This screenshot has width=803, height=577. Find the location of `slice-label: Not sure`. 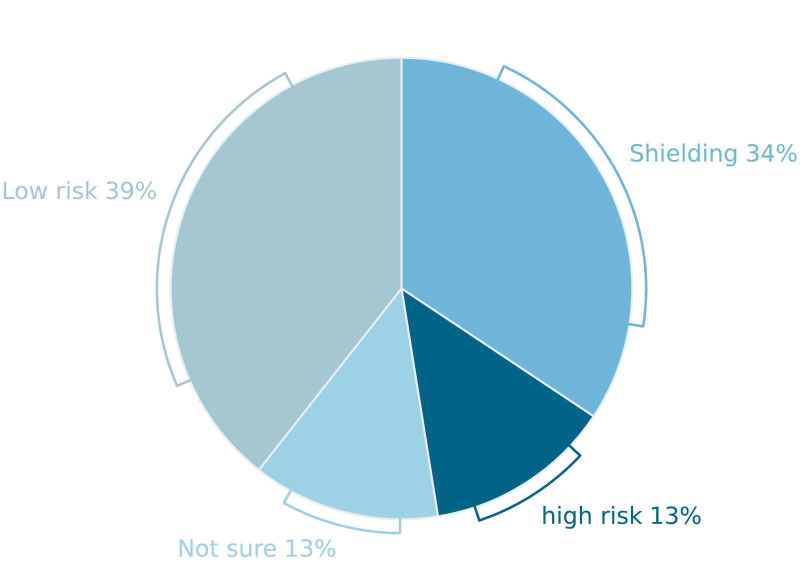

slice-label: Not sure is located at coordinates (228, 548).